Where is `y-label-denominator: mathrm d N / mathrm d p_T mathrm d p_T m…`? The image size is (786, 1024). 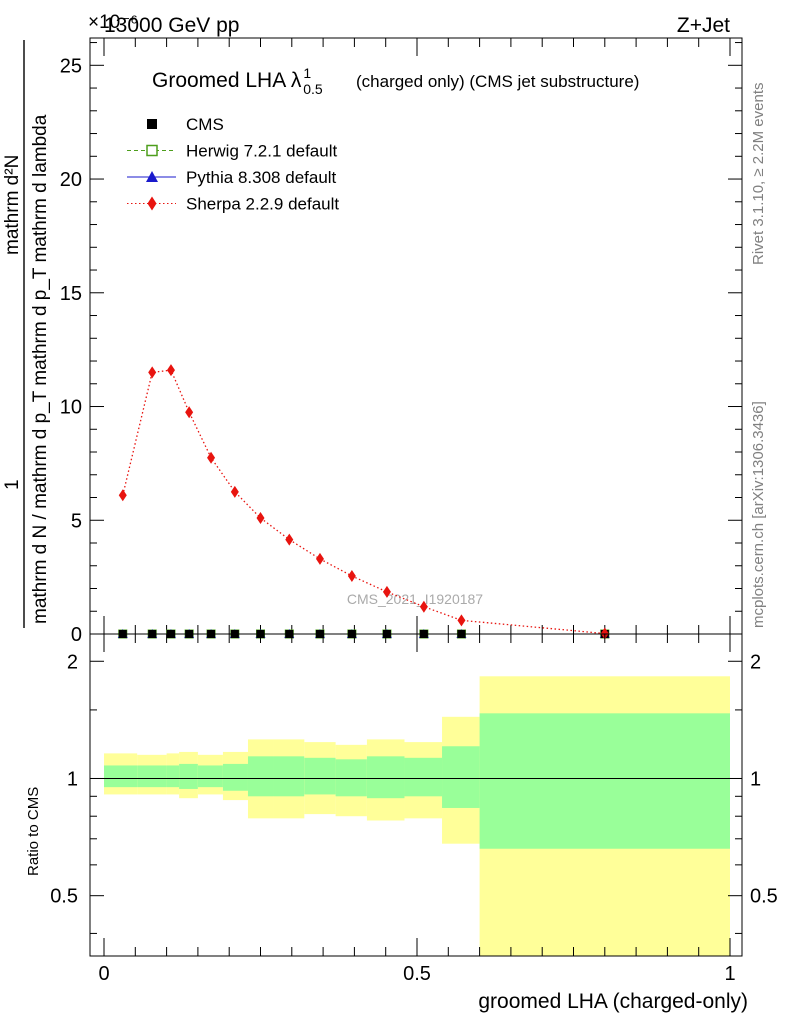
y-label-denominator: mathrm d N / mathrm d p_T mathrm d p_T m… is located at coordinates (40, 369).